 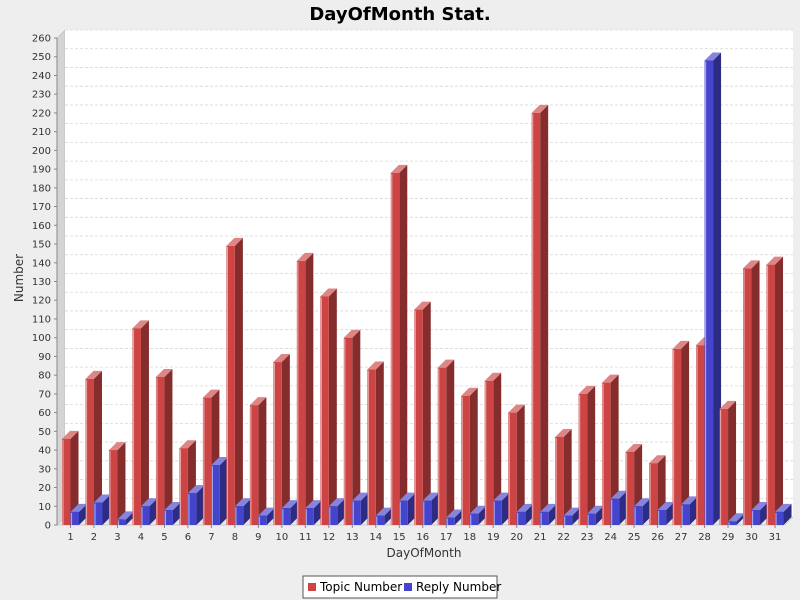 I want to click on legend: Topic Number Reply Number, so click(x=401, y=587).